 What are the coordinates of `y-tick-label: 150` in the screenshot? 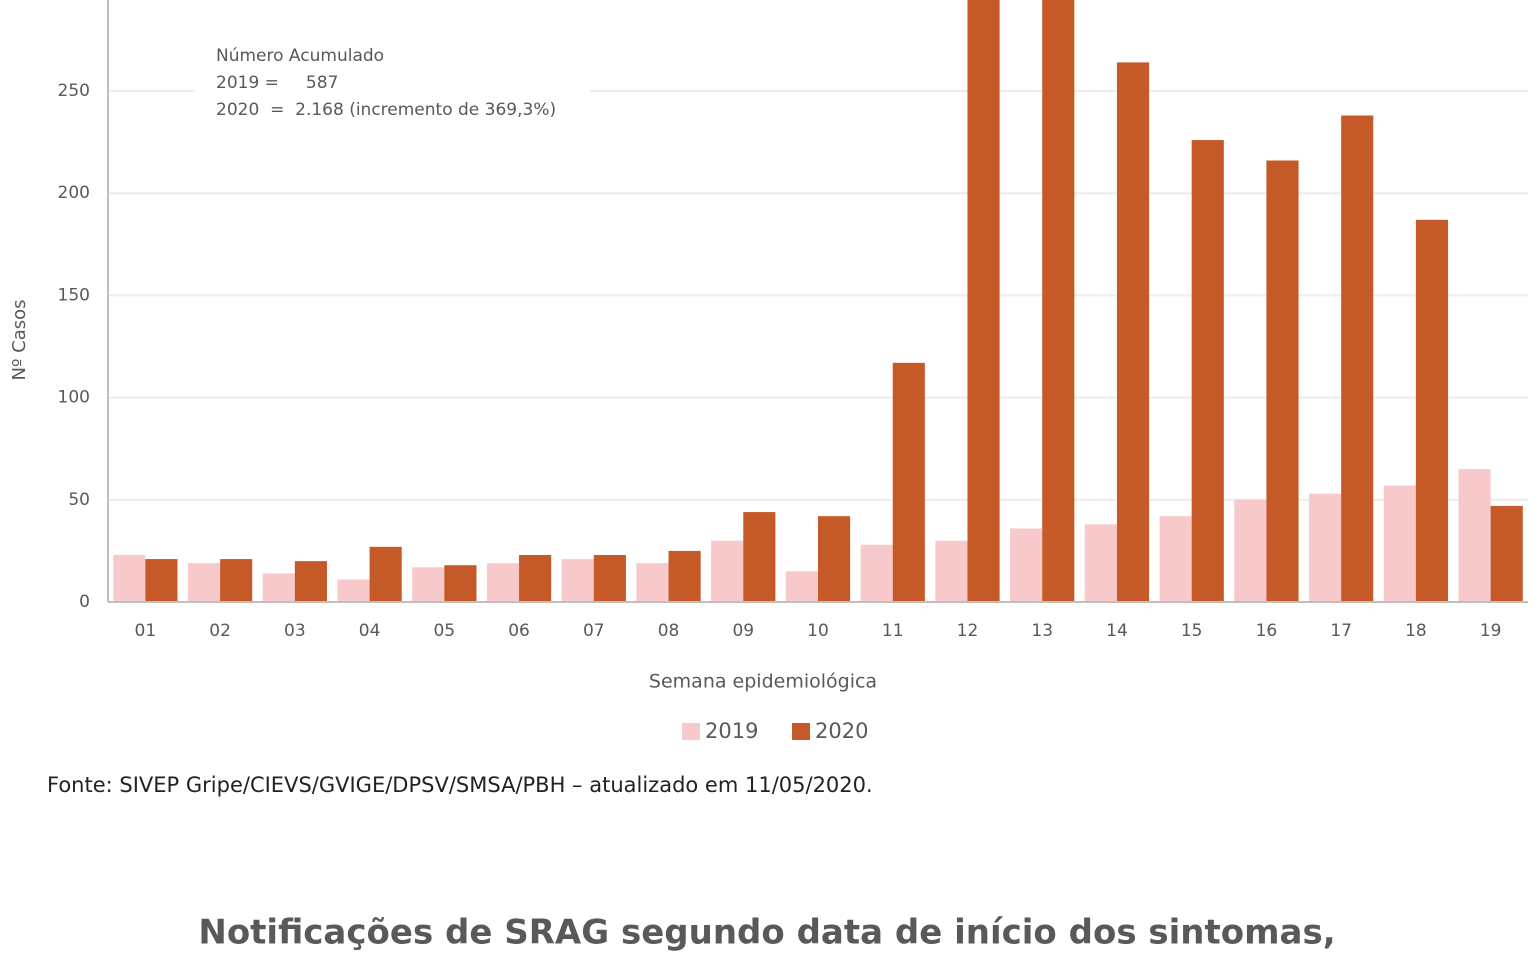 It's located at (74, 295).